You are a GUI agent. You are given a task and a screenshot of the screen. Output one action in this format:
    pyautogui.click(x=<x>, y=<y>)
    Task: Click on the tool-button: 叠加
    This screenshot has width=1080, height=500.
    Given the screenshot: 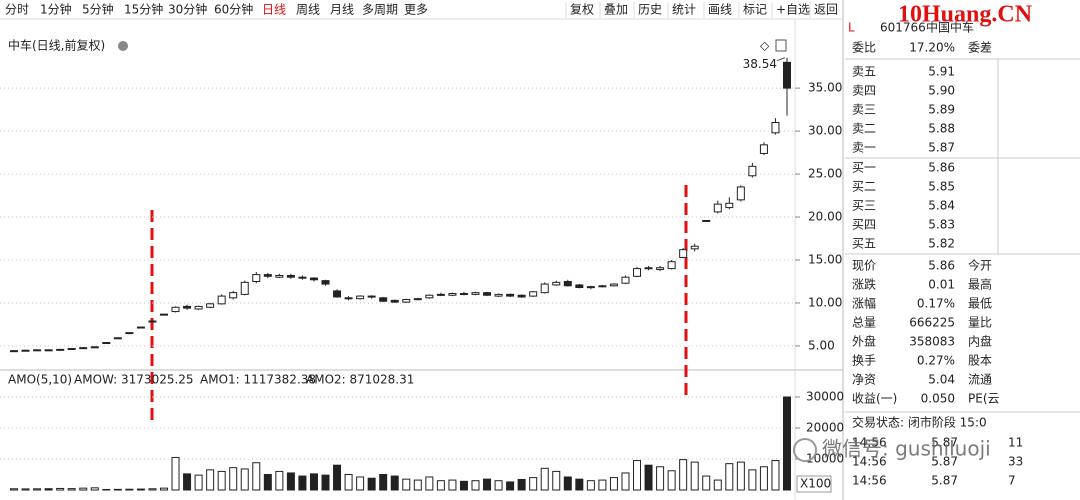 What is the action you would take?
    pyautogui.click(x=616, y=10)
    